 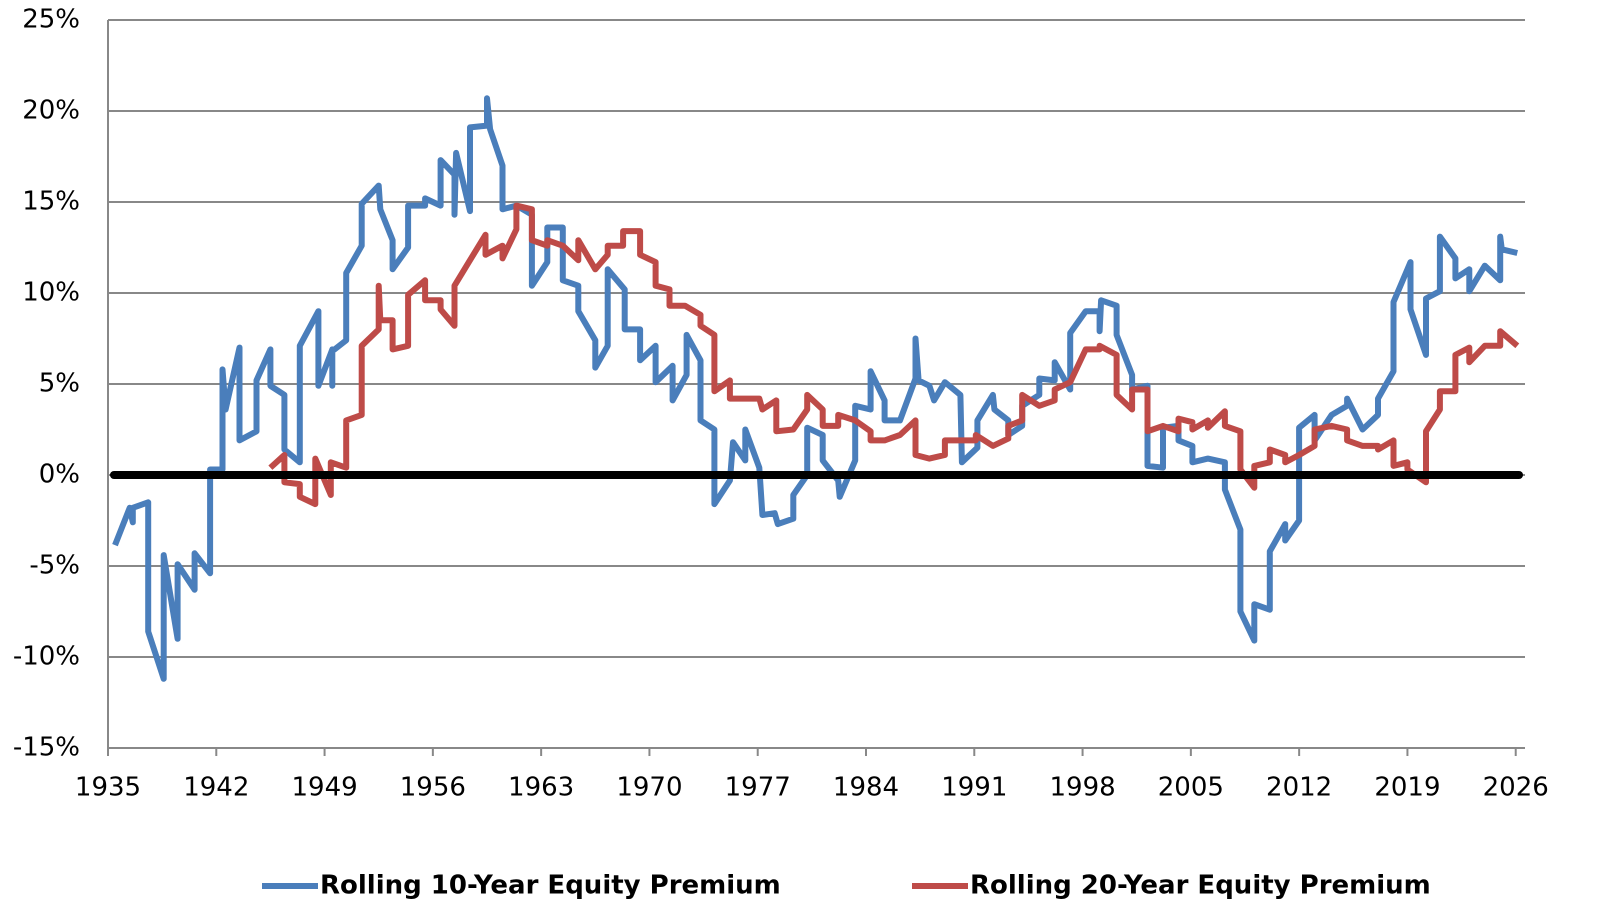 I want to click on y-tick-label: 20%, so click(x=51, y=111).